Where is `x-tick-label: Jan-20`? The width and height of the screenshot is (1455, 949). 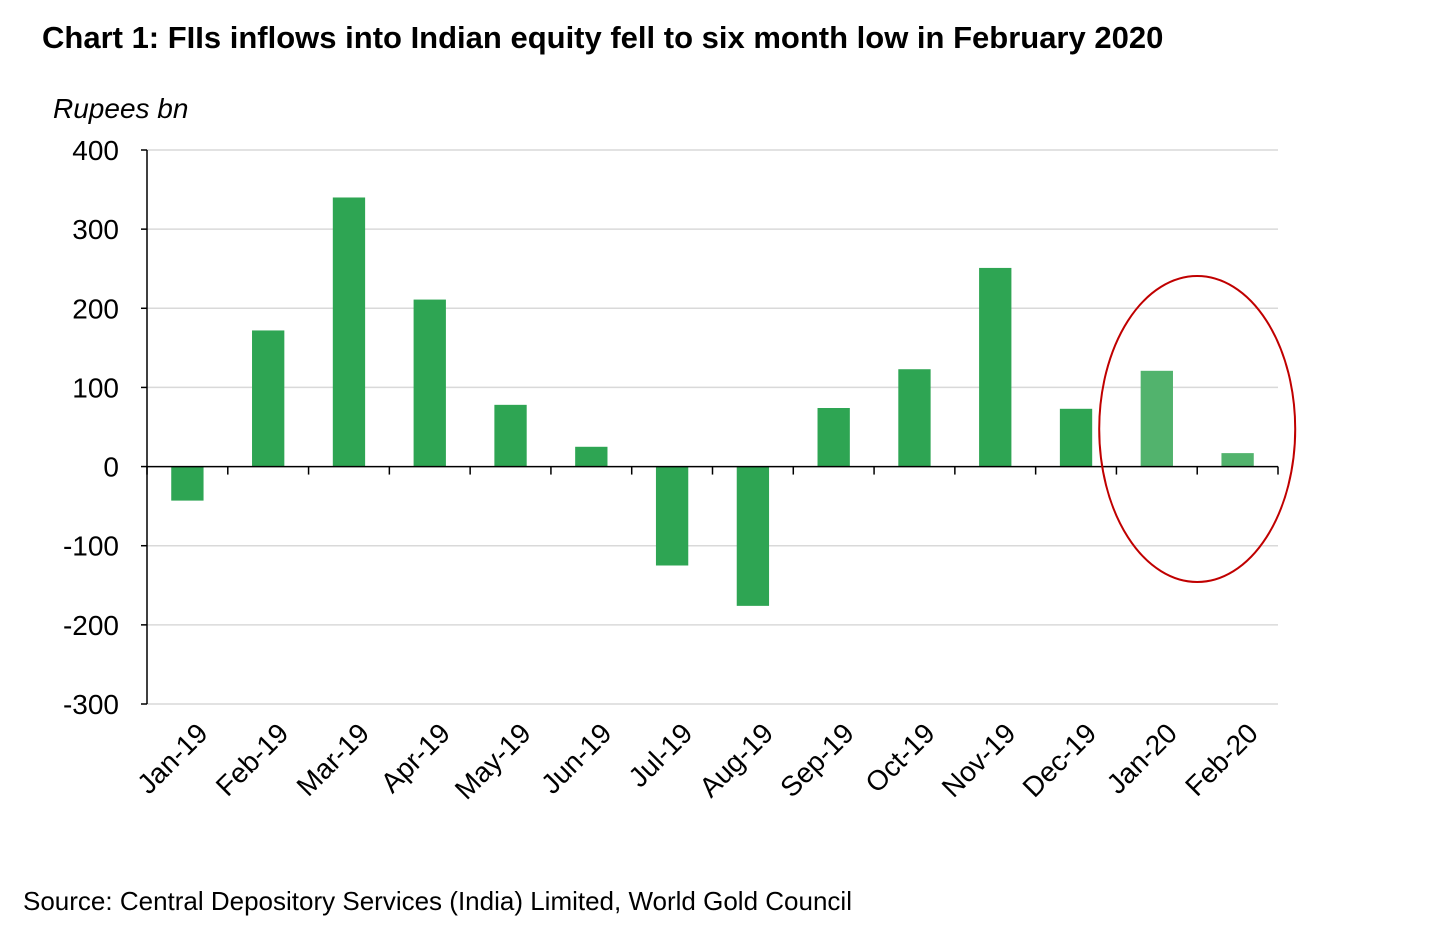 x-tick-label: Jan-20 is located at coordinates (1142, 758).